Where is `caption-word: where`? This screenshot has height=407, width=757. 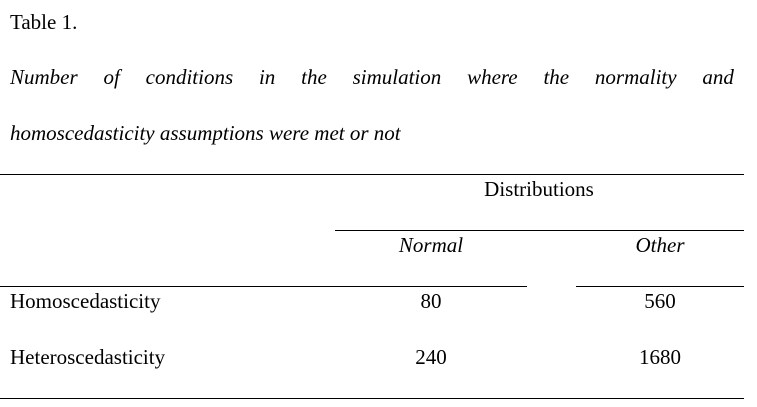
caption-word: where is located at coordinates (492, 77).